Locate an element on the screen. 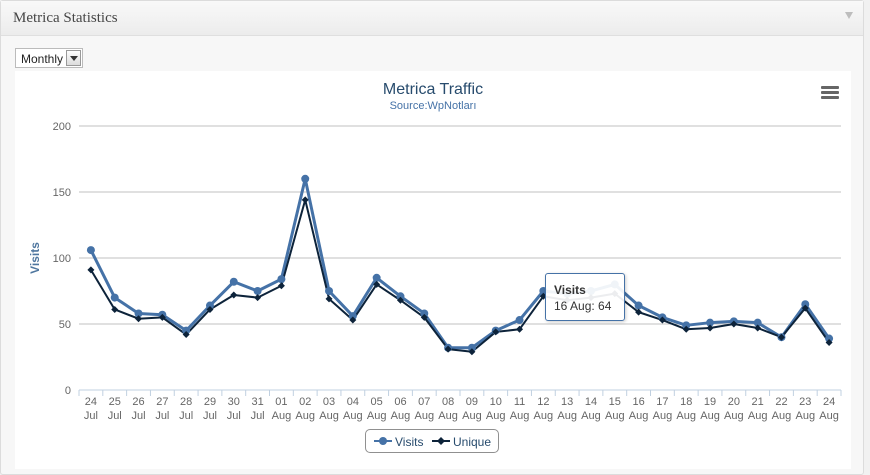  x-tick-label-day: 18 is located at coordinates (686, 402).